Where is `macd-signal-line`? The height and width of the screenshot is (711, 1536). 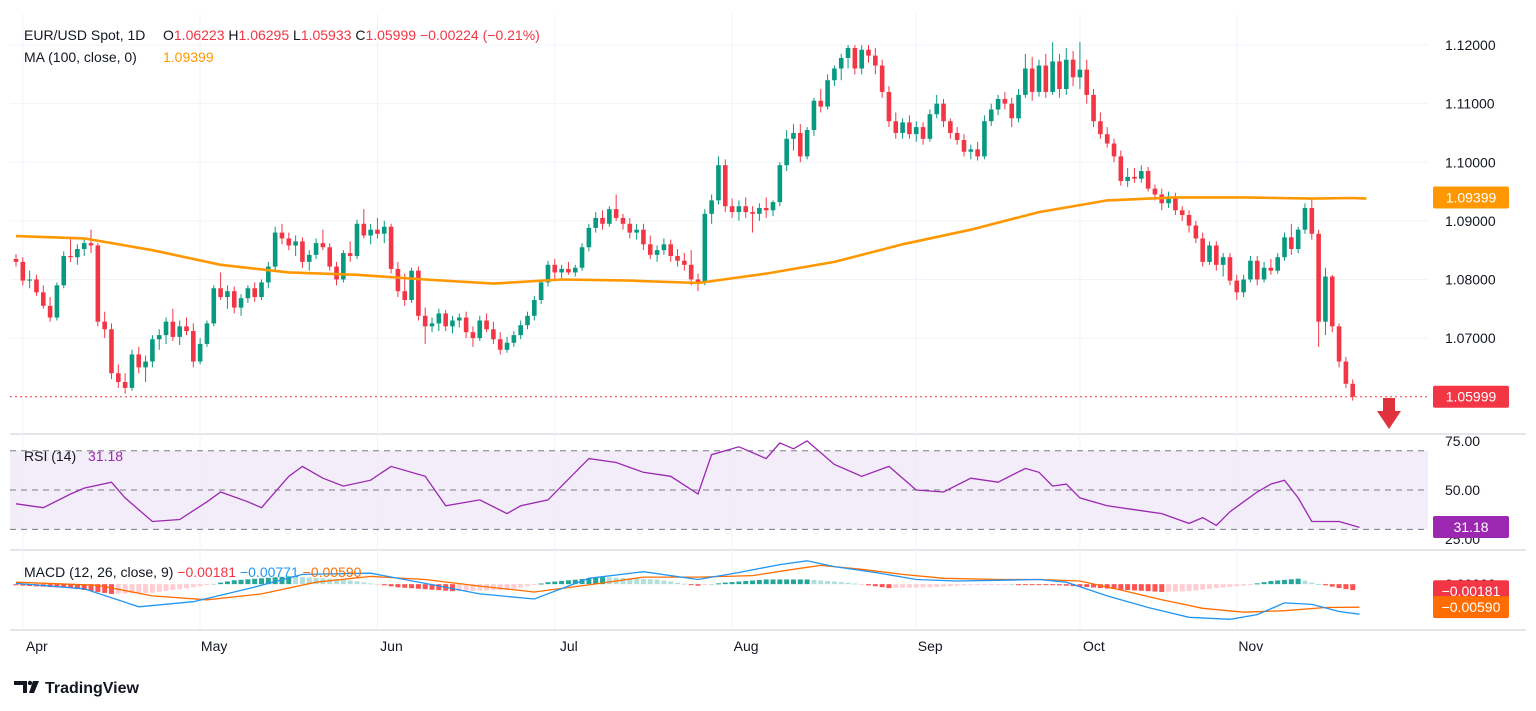
macd-signal-line is located at coordinates (687, 588).